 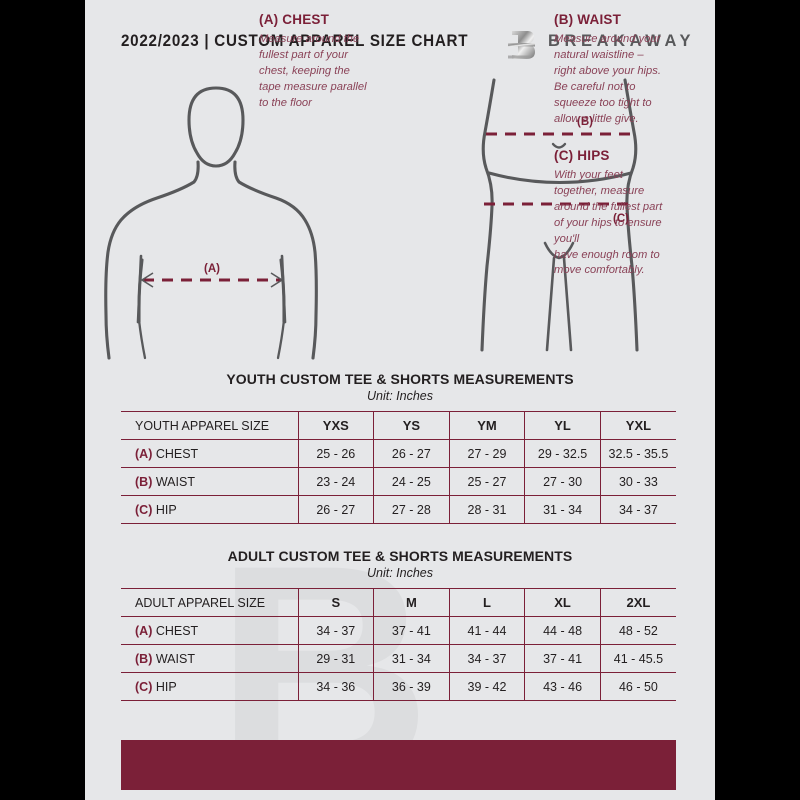 I want to click on male-torso-front-outline-icon, so click(x=211, y=223).